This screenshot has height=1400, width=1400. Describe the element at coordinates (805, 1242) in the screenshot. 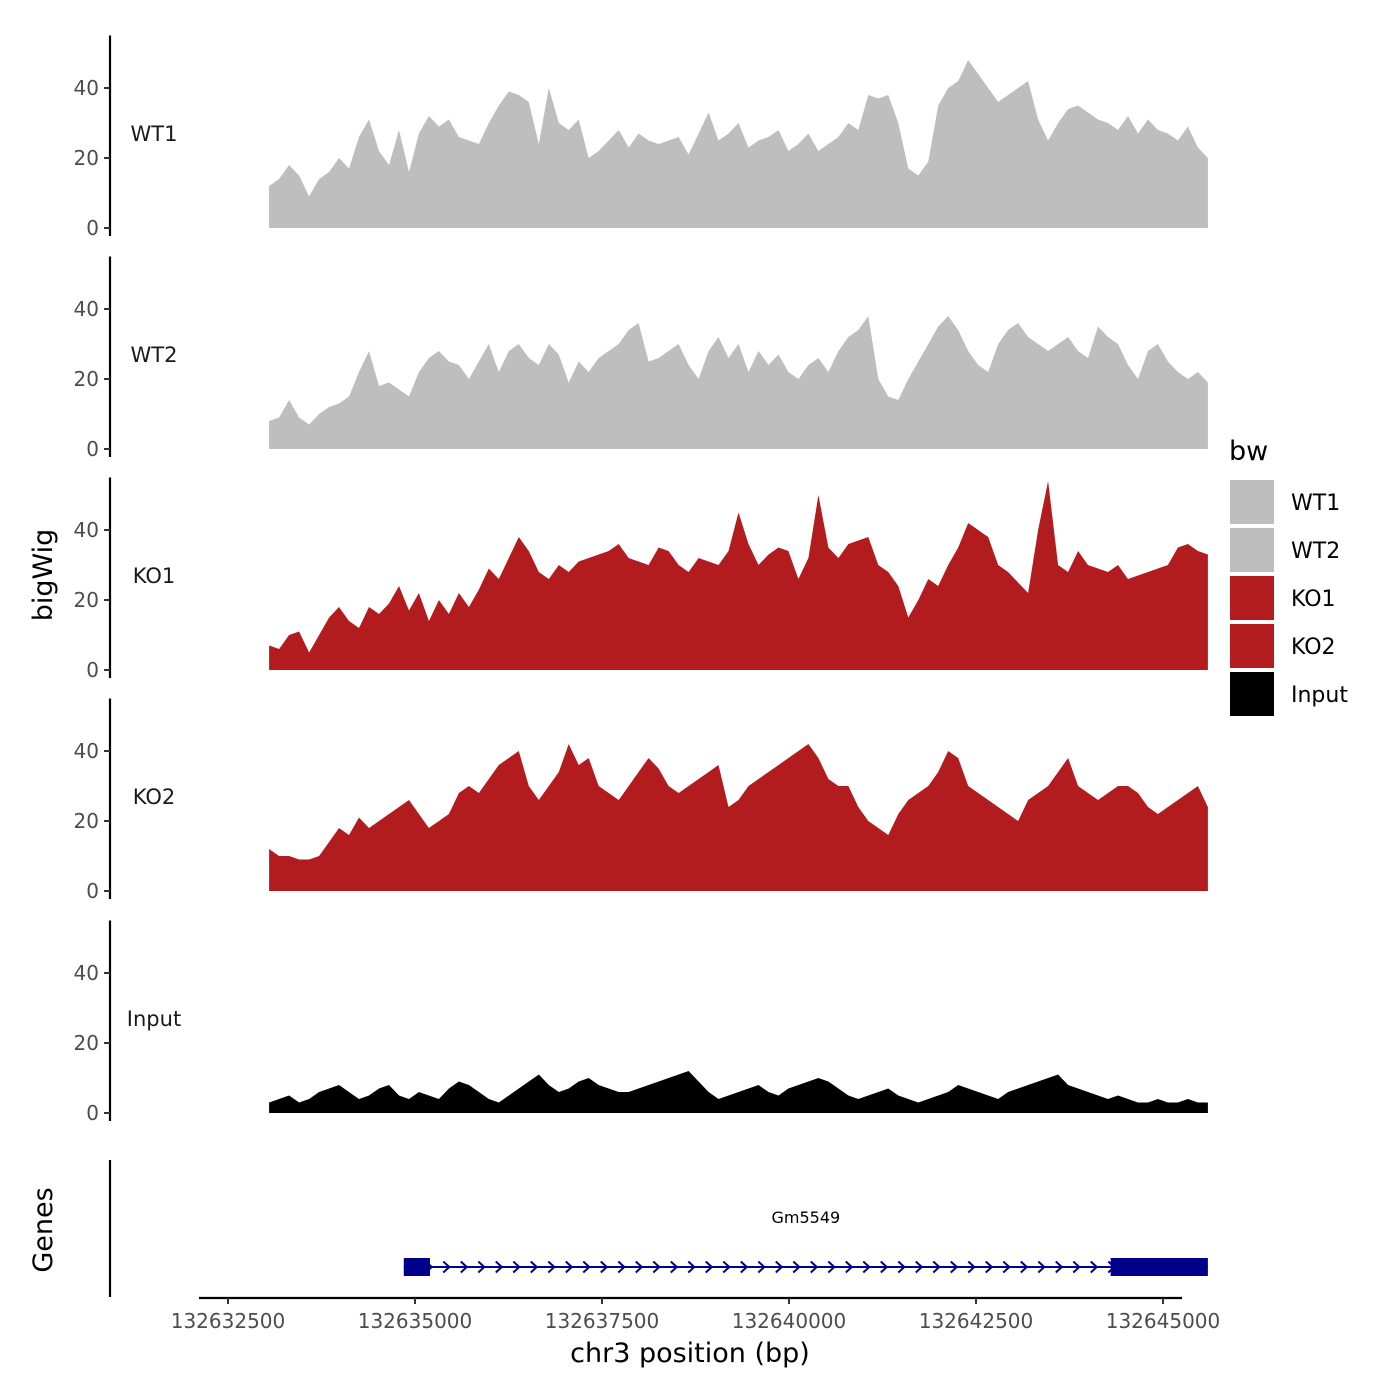

I see `gene-gm5549: Gm5549` at that location.